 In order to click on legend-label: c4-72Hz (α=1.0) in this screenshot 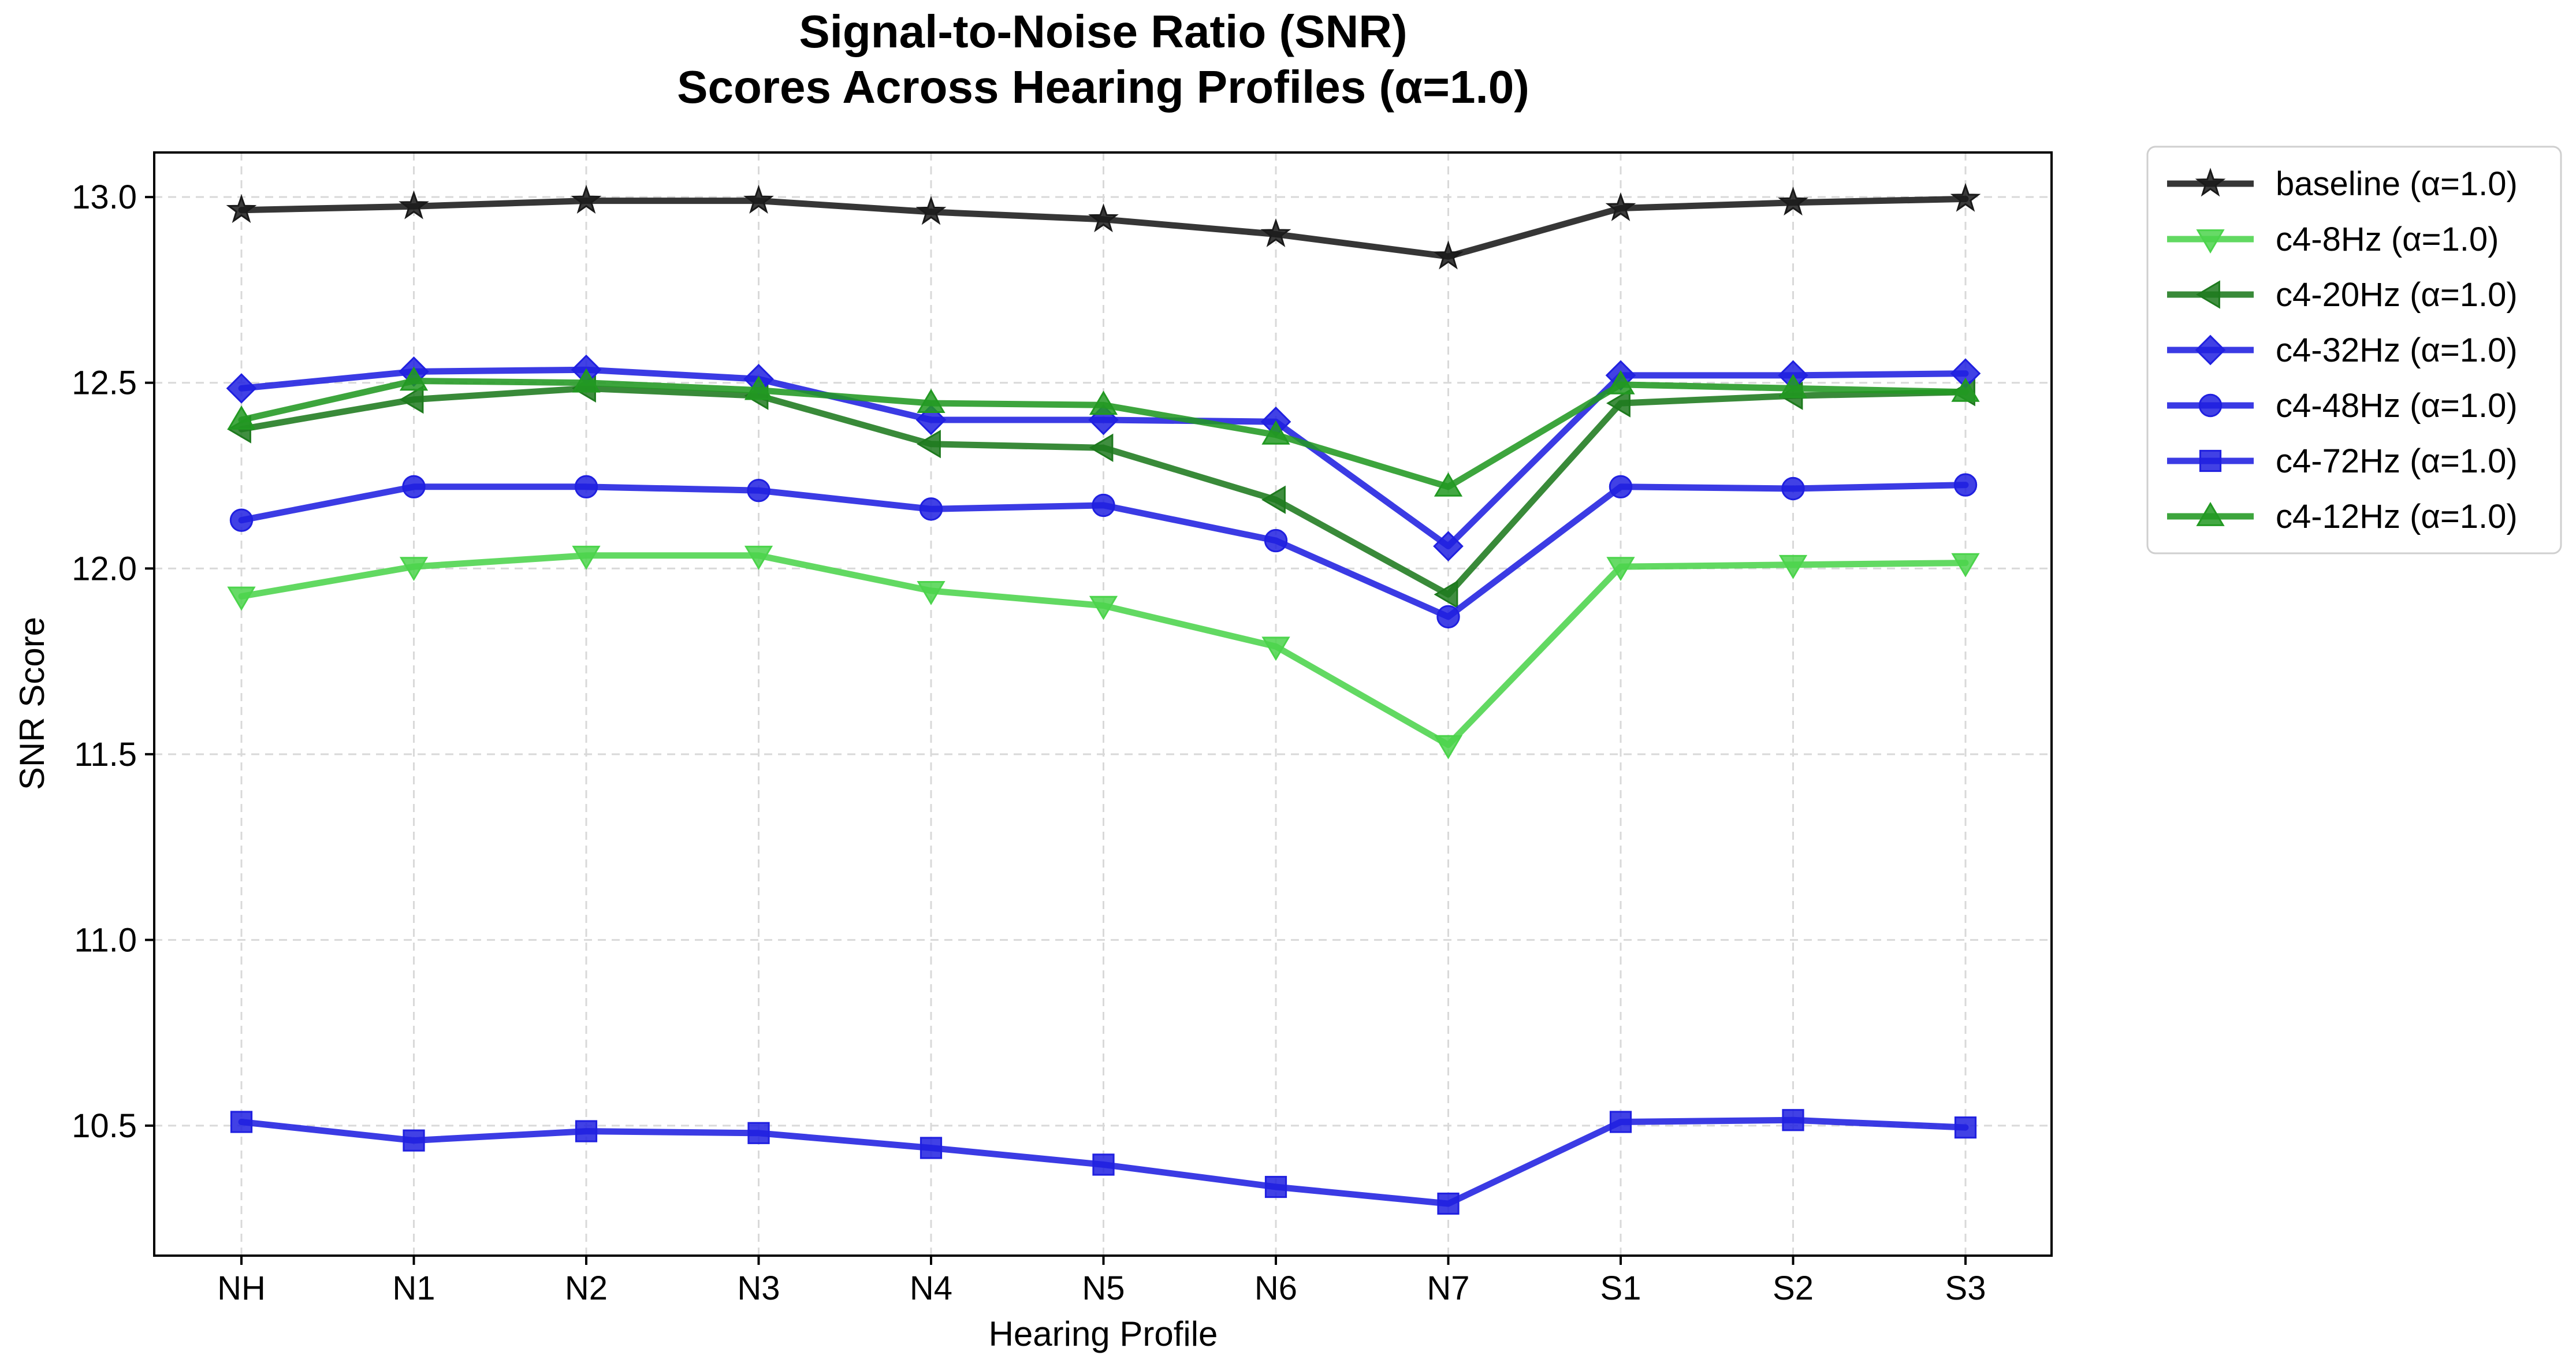, I will do `click(2397, 461)`.